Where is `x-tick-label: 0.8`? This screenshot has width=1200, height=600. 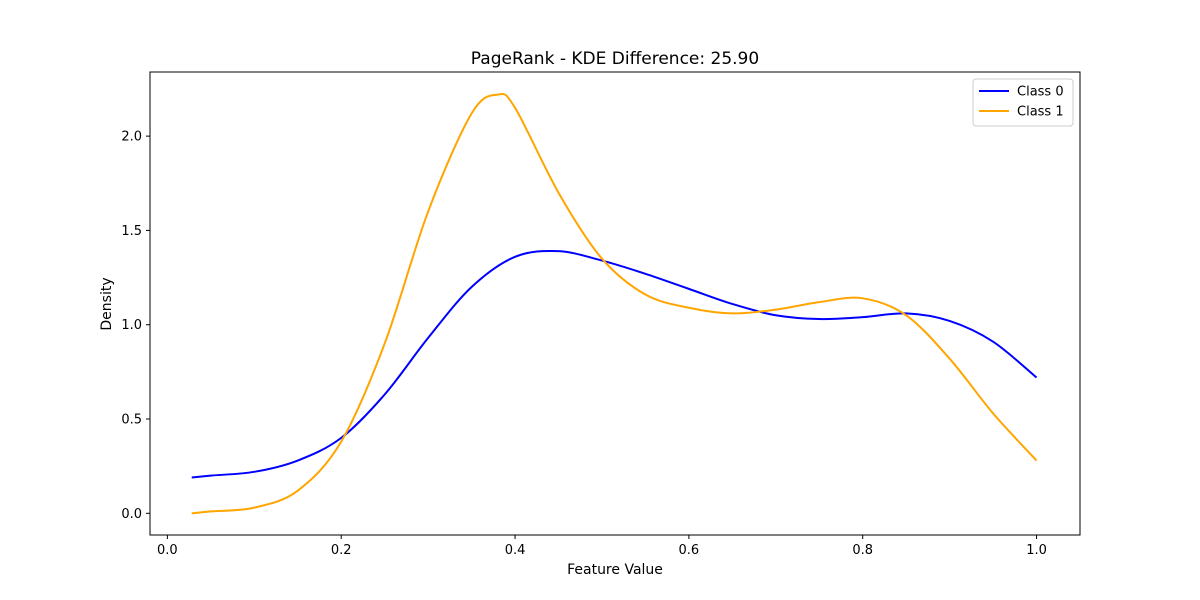
x-tick-label: 0.8 is located at coordinates (862, 550).